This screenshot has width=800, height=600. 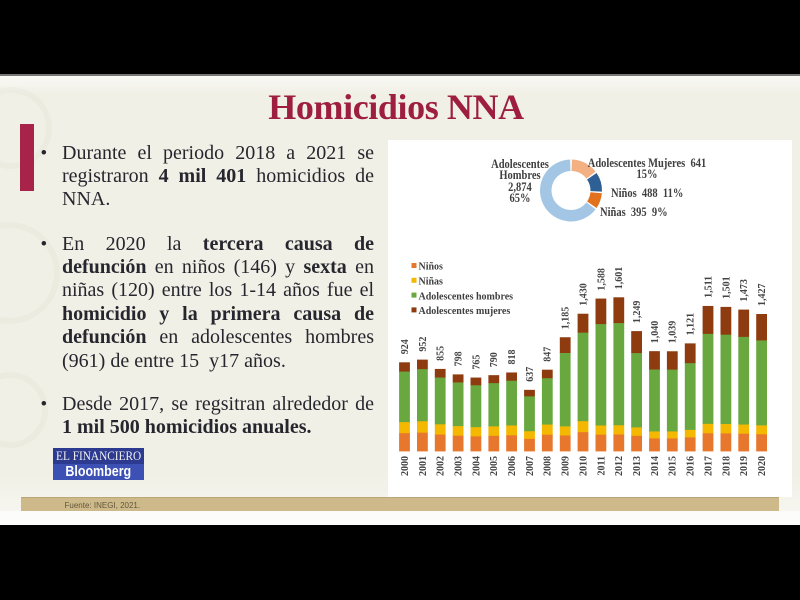 I want to click on svg-text: 924, so click(x=405, y=346).